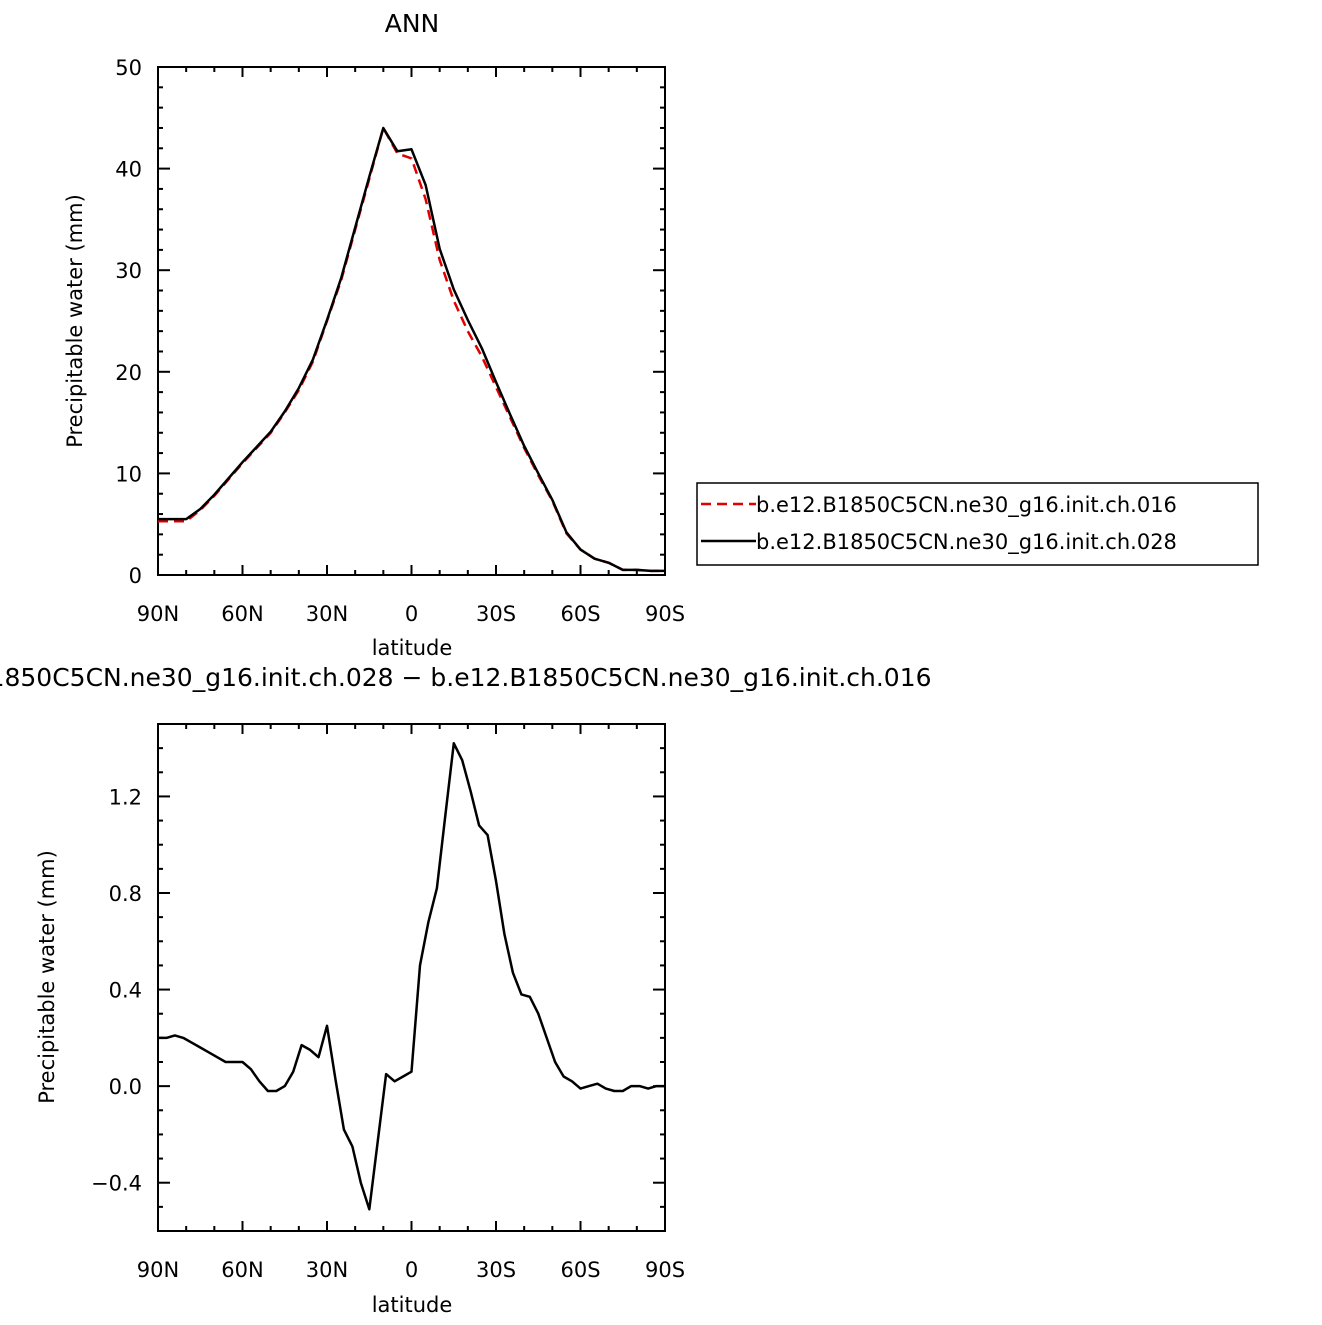 The height and width of the screenshot is (1325, 1322). What do you see at coordinates (411, 1270) in the screenshot?
I see `bottom-x-tick-label: 0` at bounding box center [411, 1270].